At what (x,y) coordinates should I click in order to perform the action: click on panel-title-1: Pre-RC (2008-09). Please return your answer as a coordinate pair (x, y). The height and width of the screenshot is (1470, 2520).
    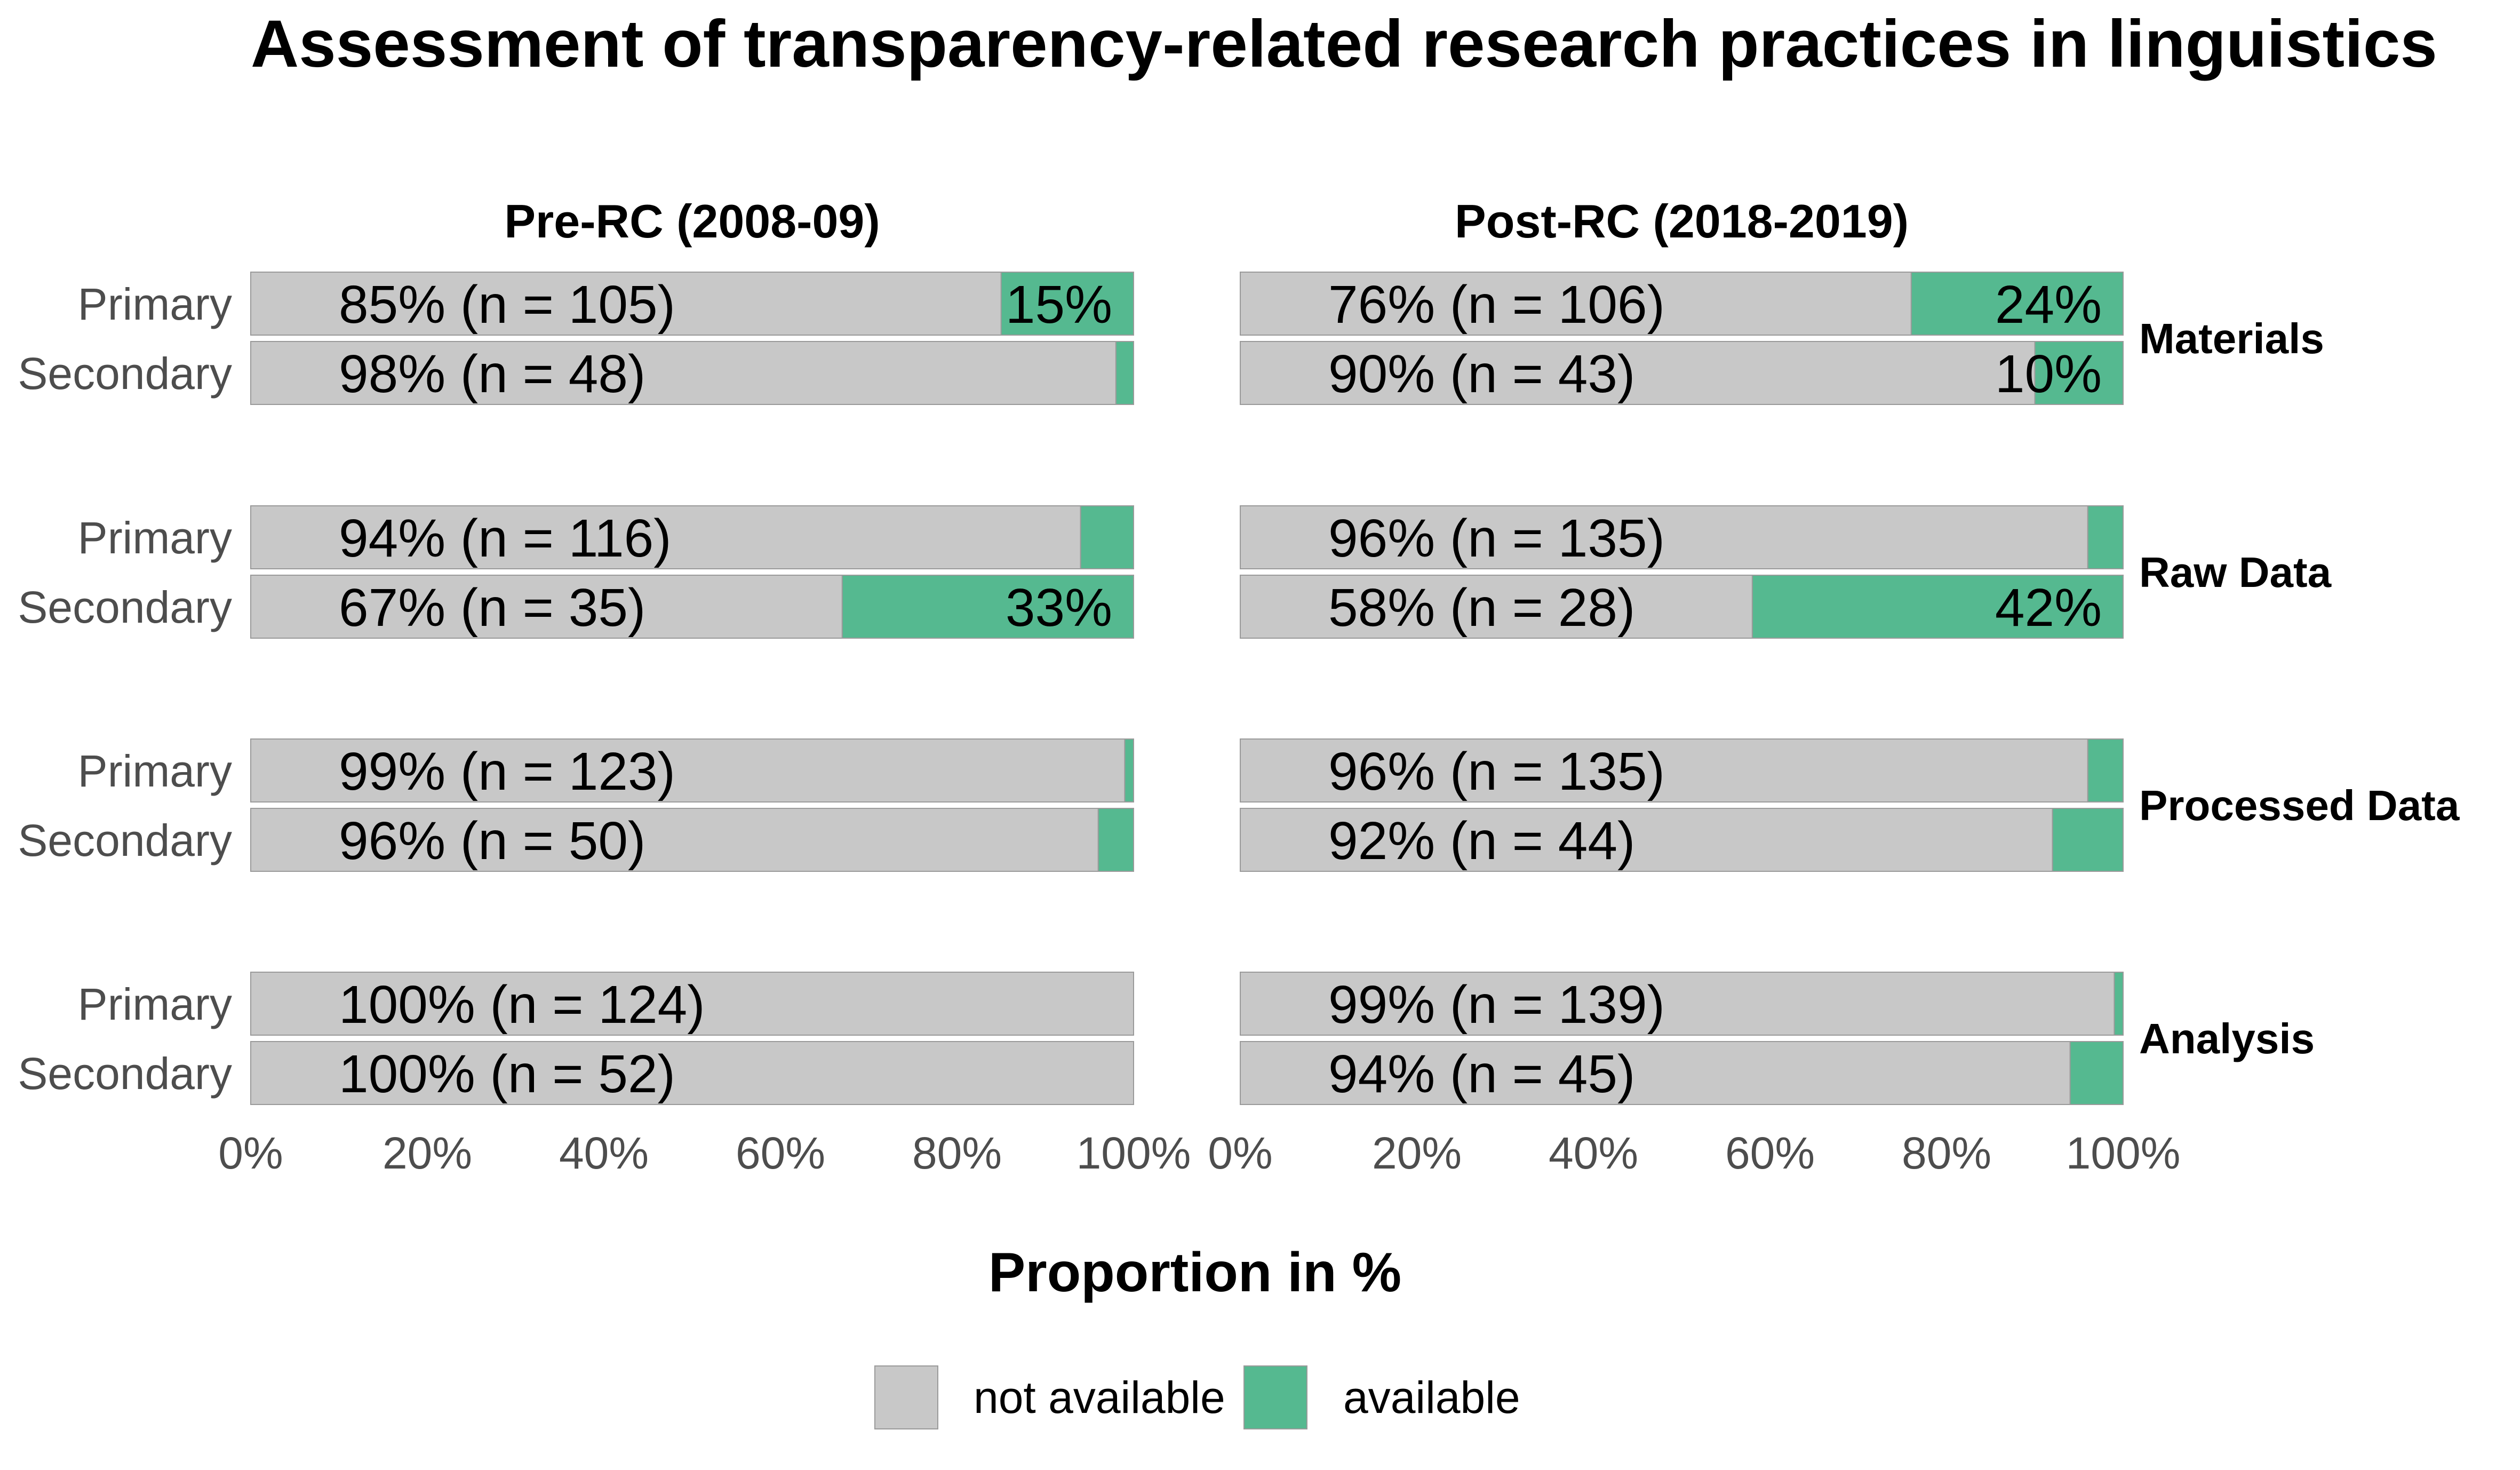
    Looking at the image, I should click on (692, 221).